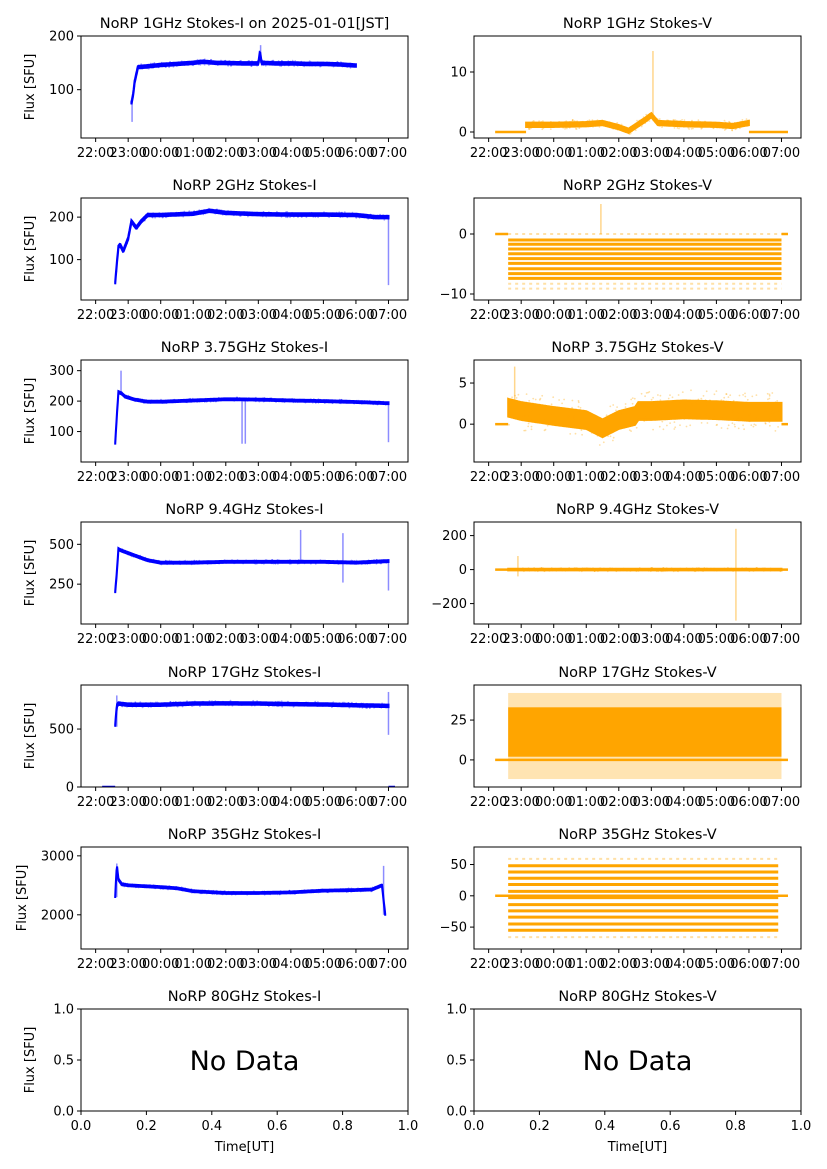  I want to click on data-band, so click(252, 246).